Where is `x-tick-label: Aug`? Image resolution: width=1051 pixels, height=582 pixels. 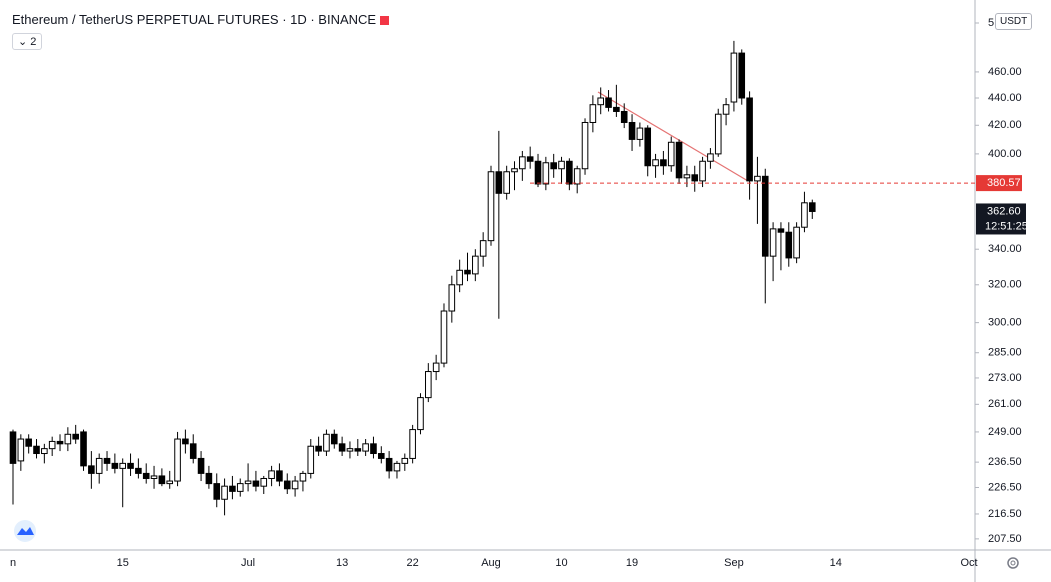
x-tick-label: Aug is located at coordinates (491, 563).